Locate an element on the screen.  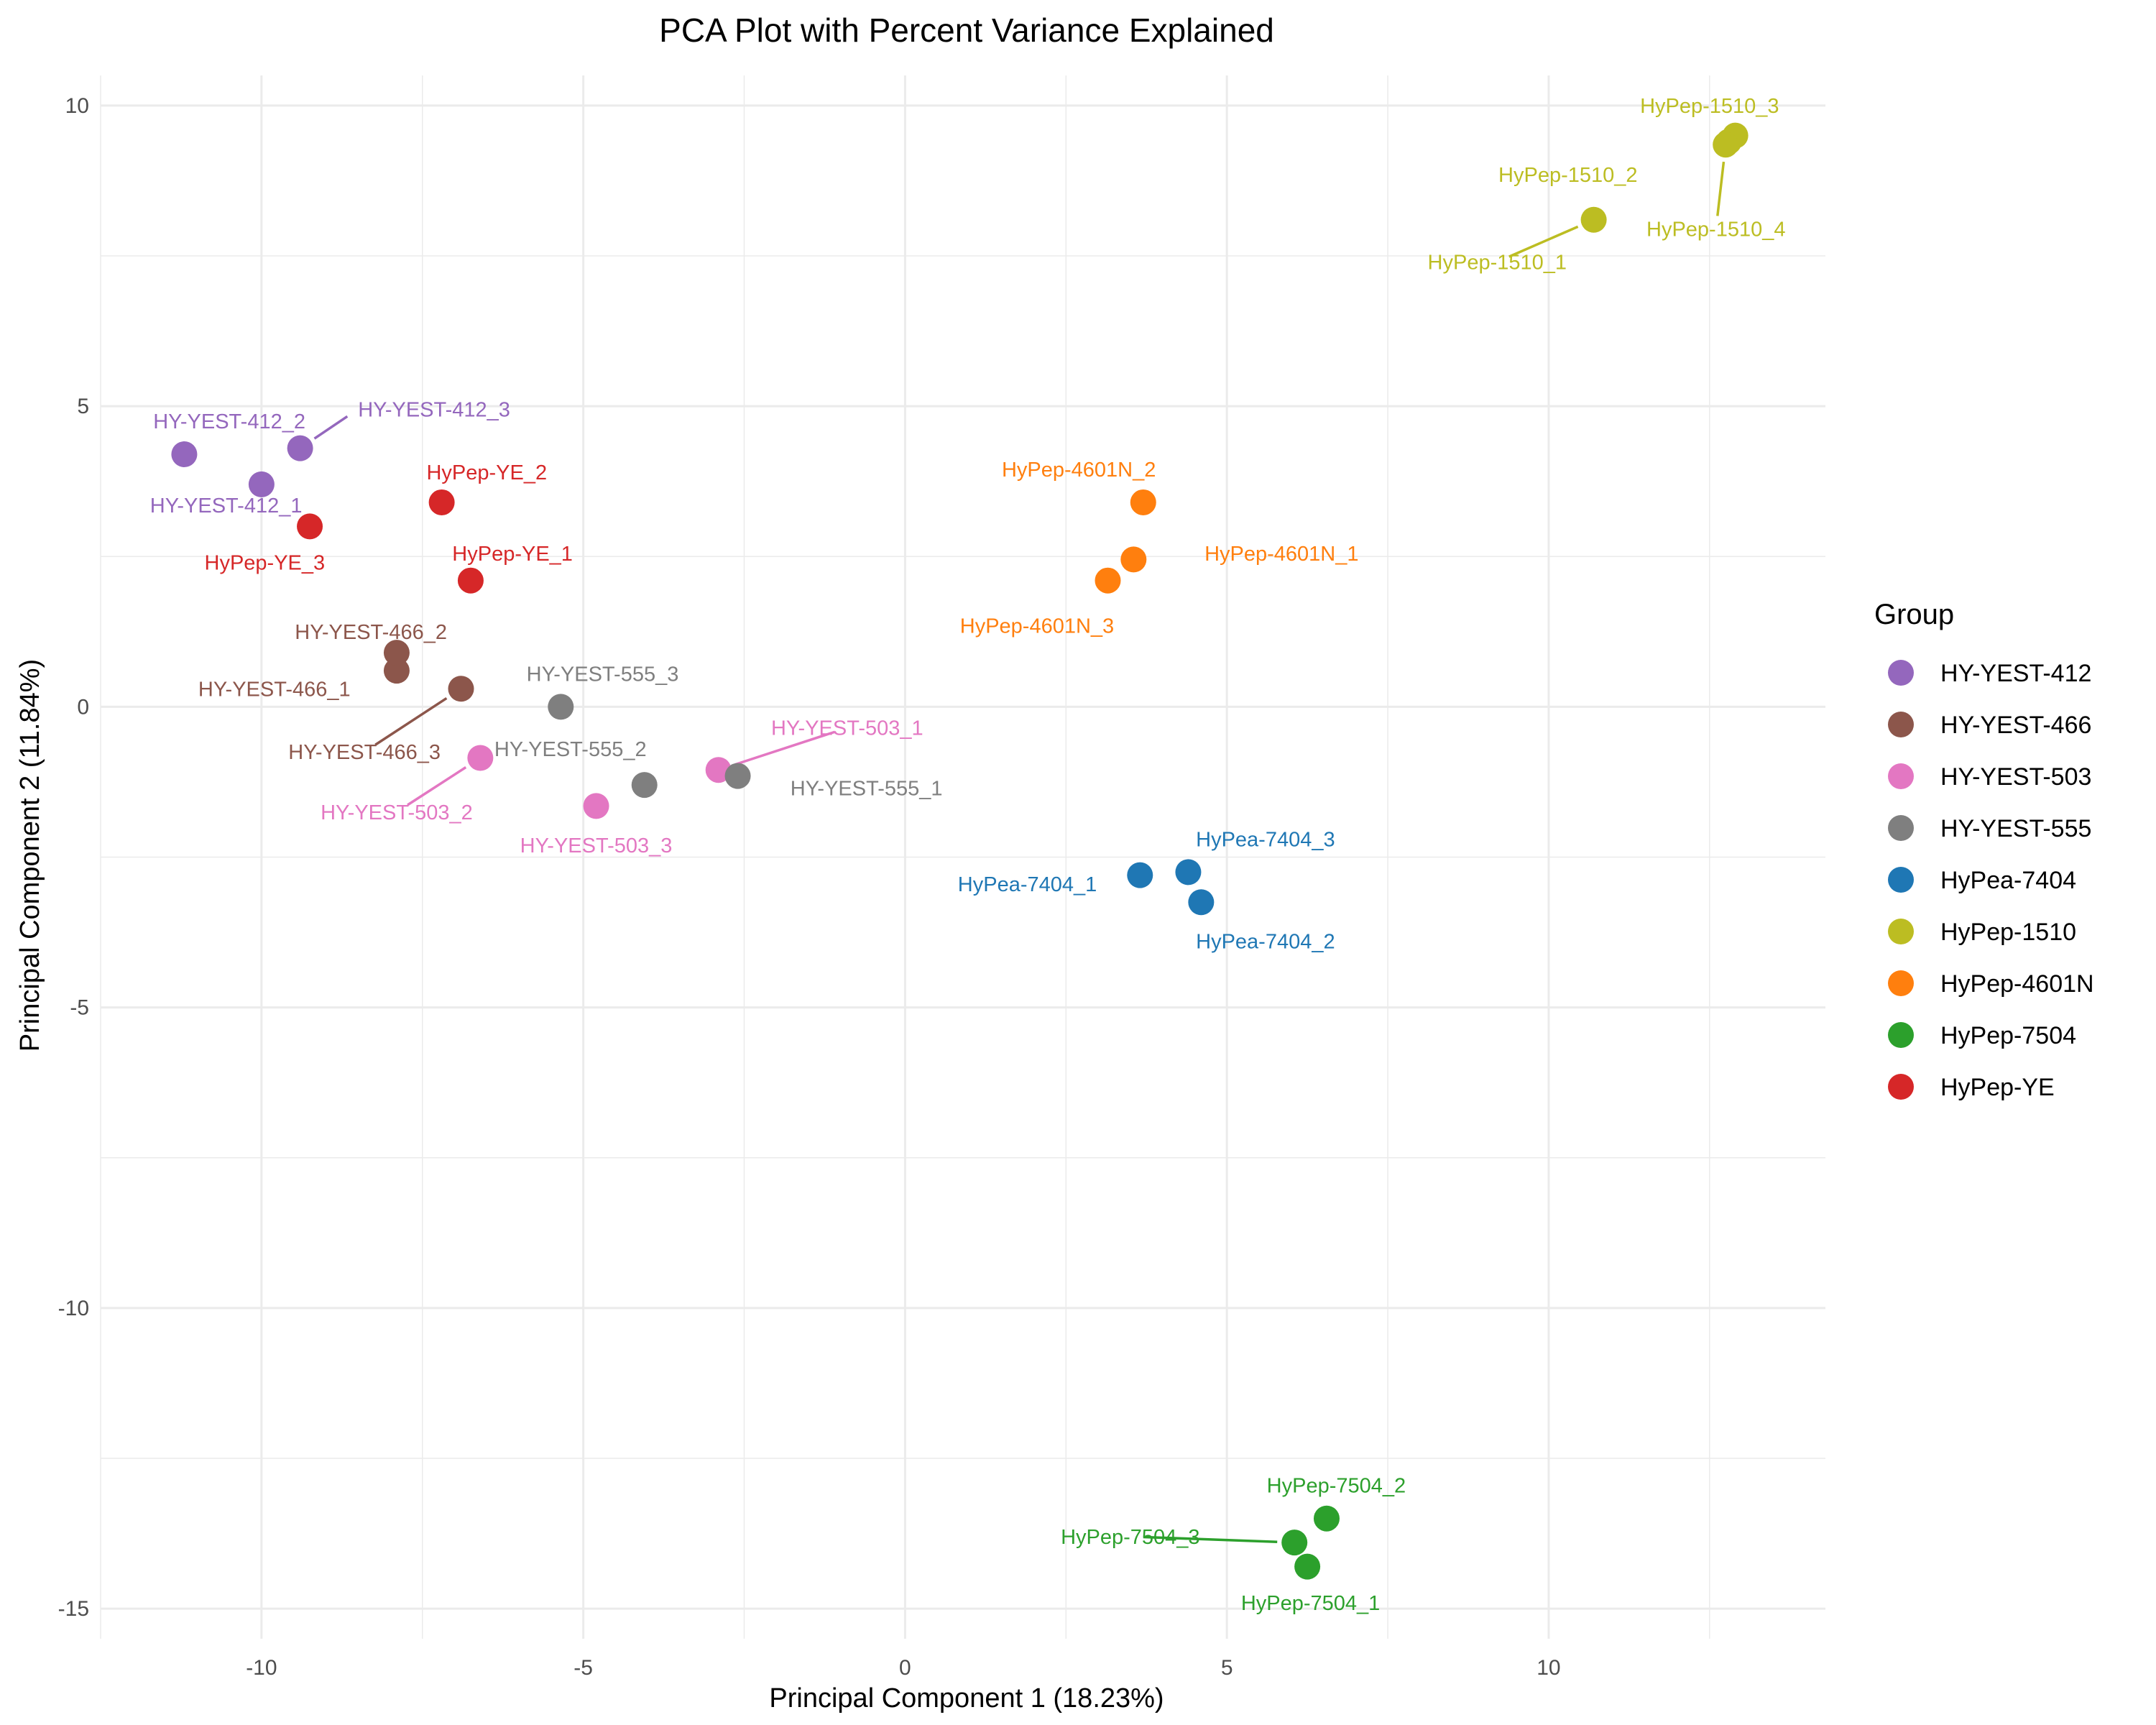
point-label: HyPep-4601N_2 is located at coordinates (1079, 470).